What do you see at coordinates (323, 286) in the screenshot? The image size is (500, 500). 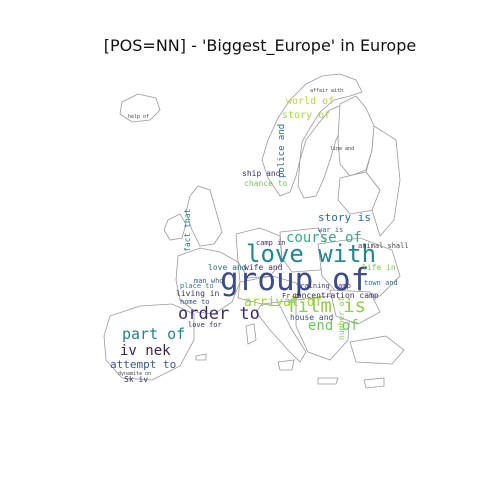 I see `word-21: training camp` at bounding box center [323, 286].